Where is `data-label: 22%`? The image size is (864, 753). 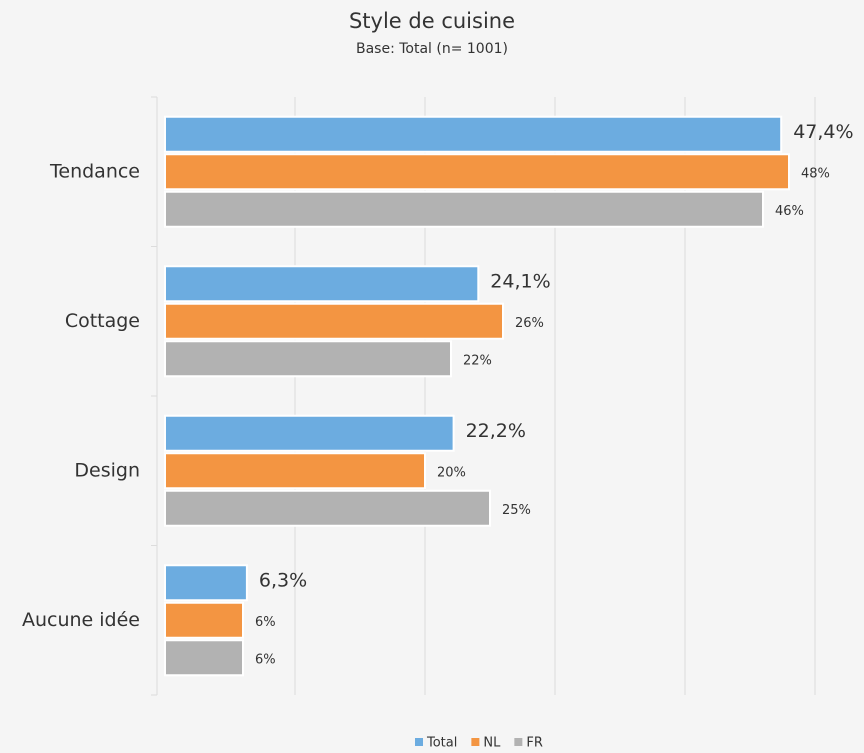 data-label: 22% is located at coordinates (477, 360).